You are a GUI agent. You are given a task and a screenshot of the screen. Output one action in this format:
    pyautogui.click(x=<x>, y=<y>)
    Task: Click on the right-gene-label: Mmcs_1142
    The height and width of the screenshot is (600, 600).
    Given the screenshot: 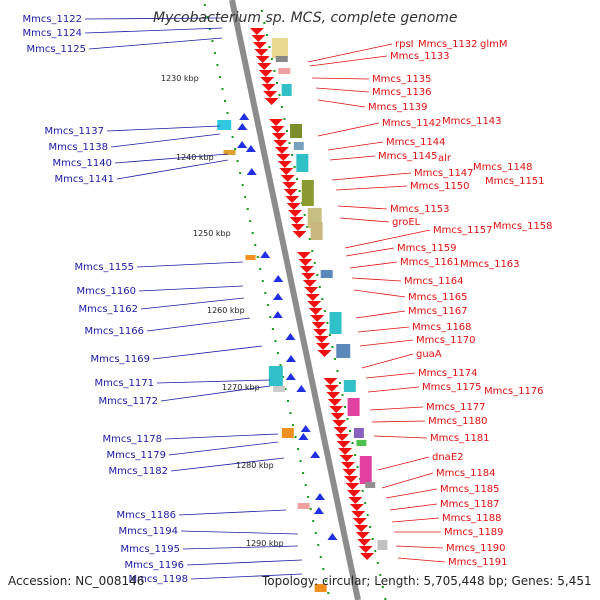 What is the action you would take?
    pyautogui.click(x=412, y=123)
    